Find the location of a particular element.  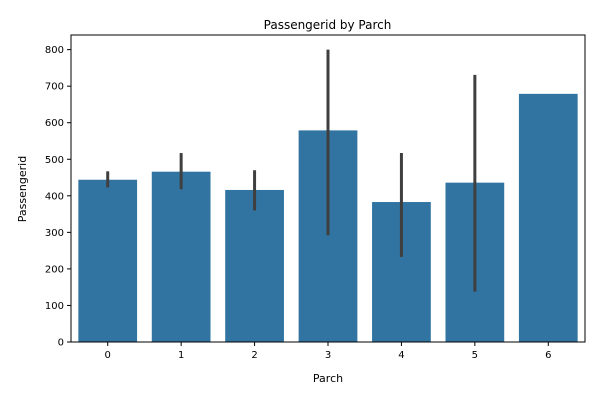

chart-title: Passengerid by Parch is located at coordinates (328, 25).